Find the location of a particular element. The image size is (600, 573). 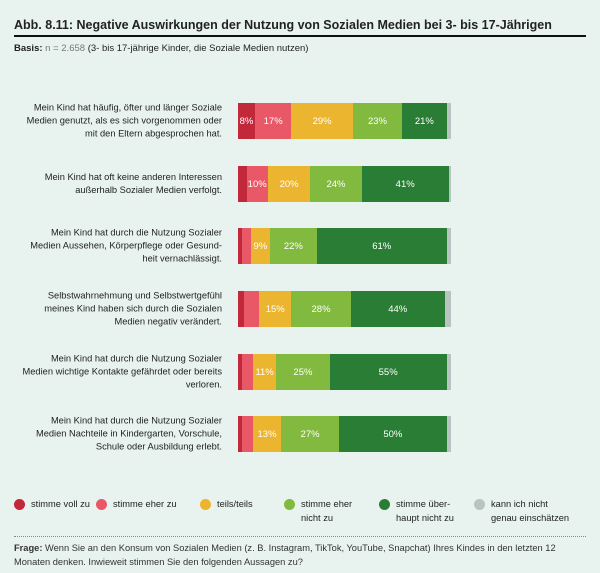

data-label: 50% is located at coordinates (393, 434).